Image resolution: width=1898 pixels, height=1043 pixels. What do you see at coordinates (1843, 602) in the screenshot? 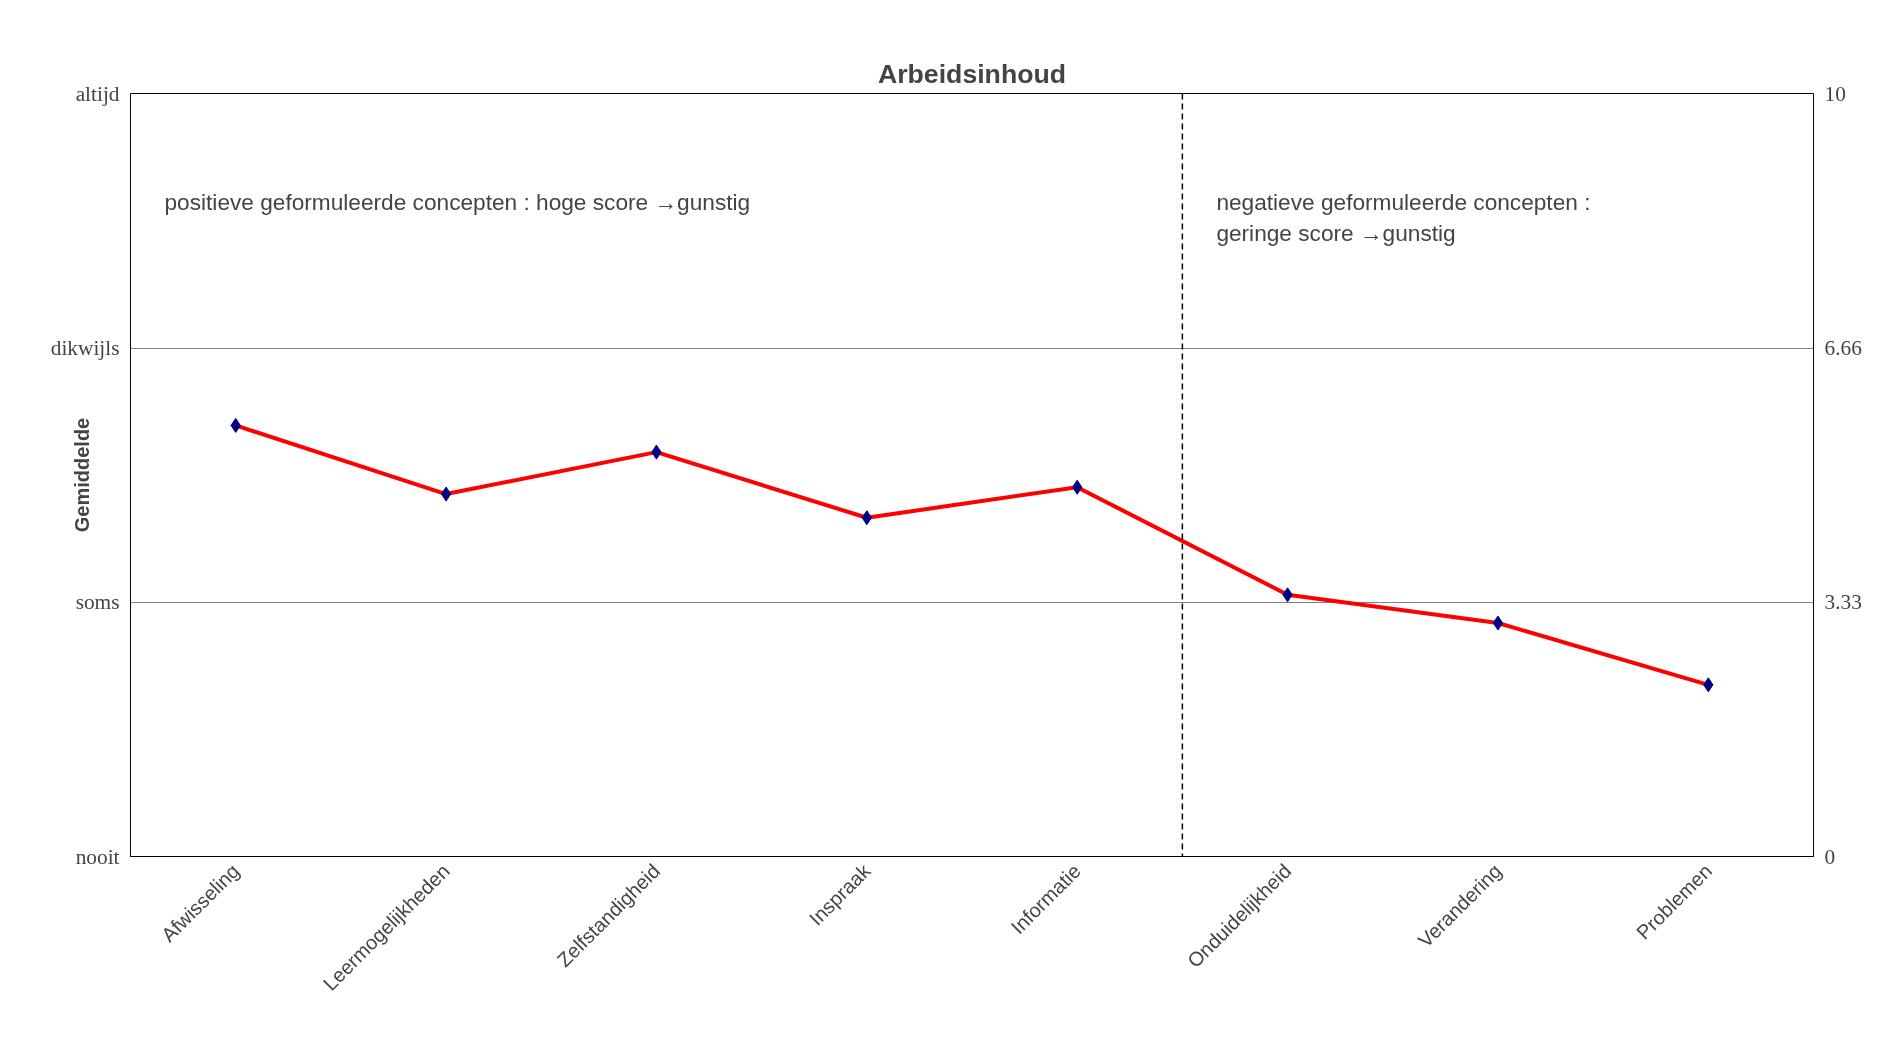
I see `y-tick-label: 3.33` at bounding box center [1843, 602].